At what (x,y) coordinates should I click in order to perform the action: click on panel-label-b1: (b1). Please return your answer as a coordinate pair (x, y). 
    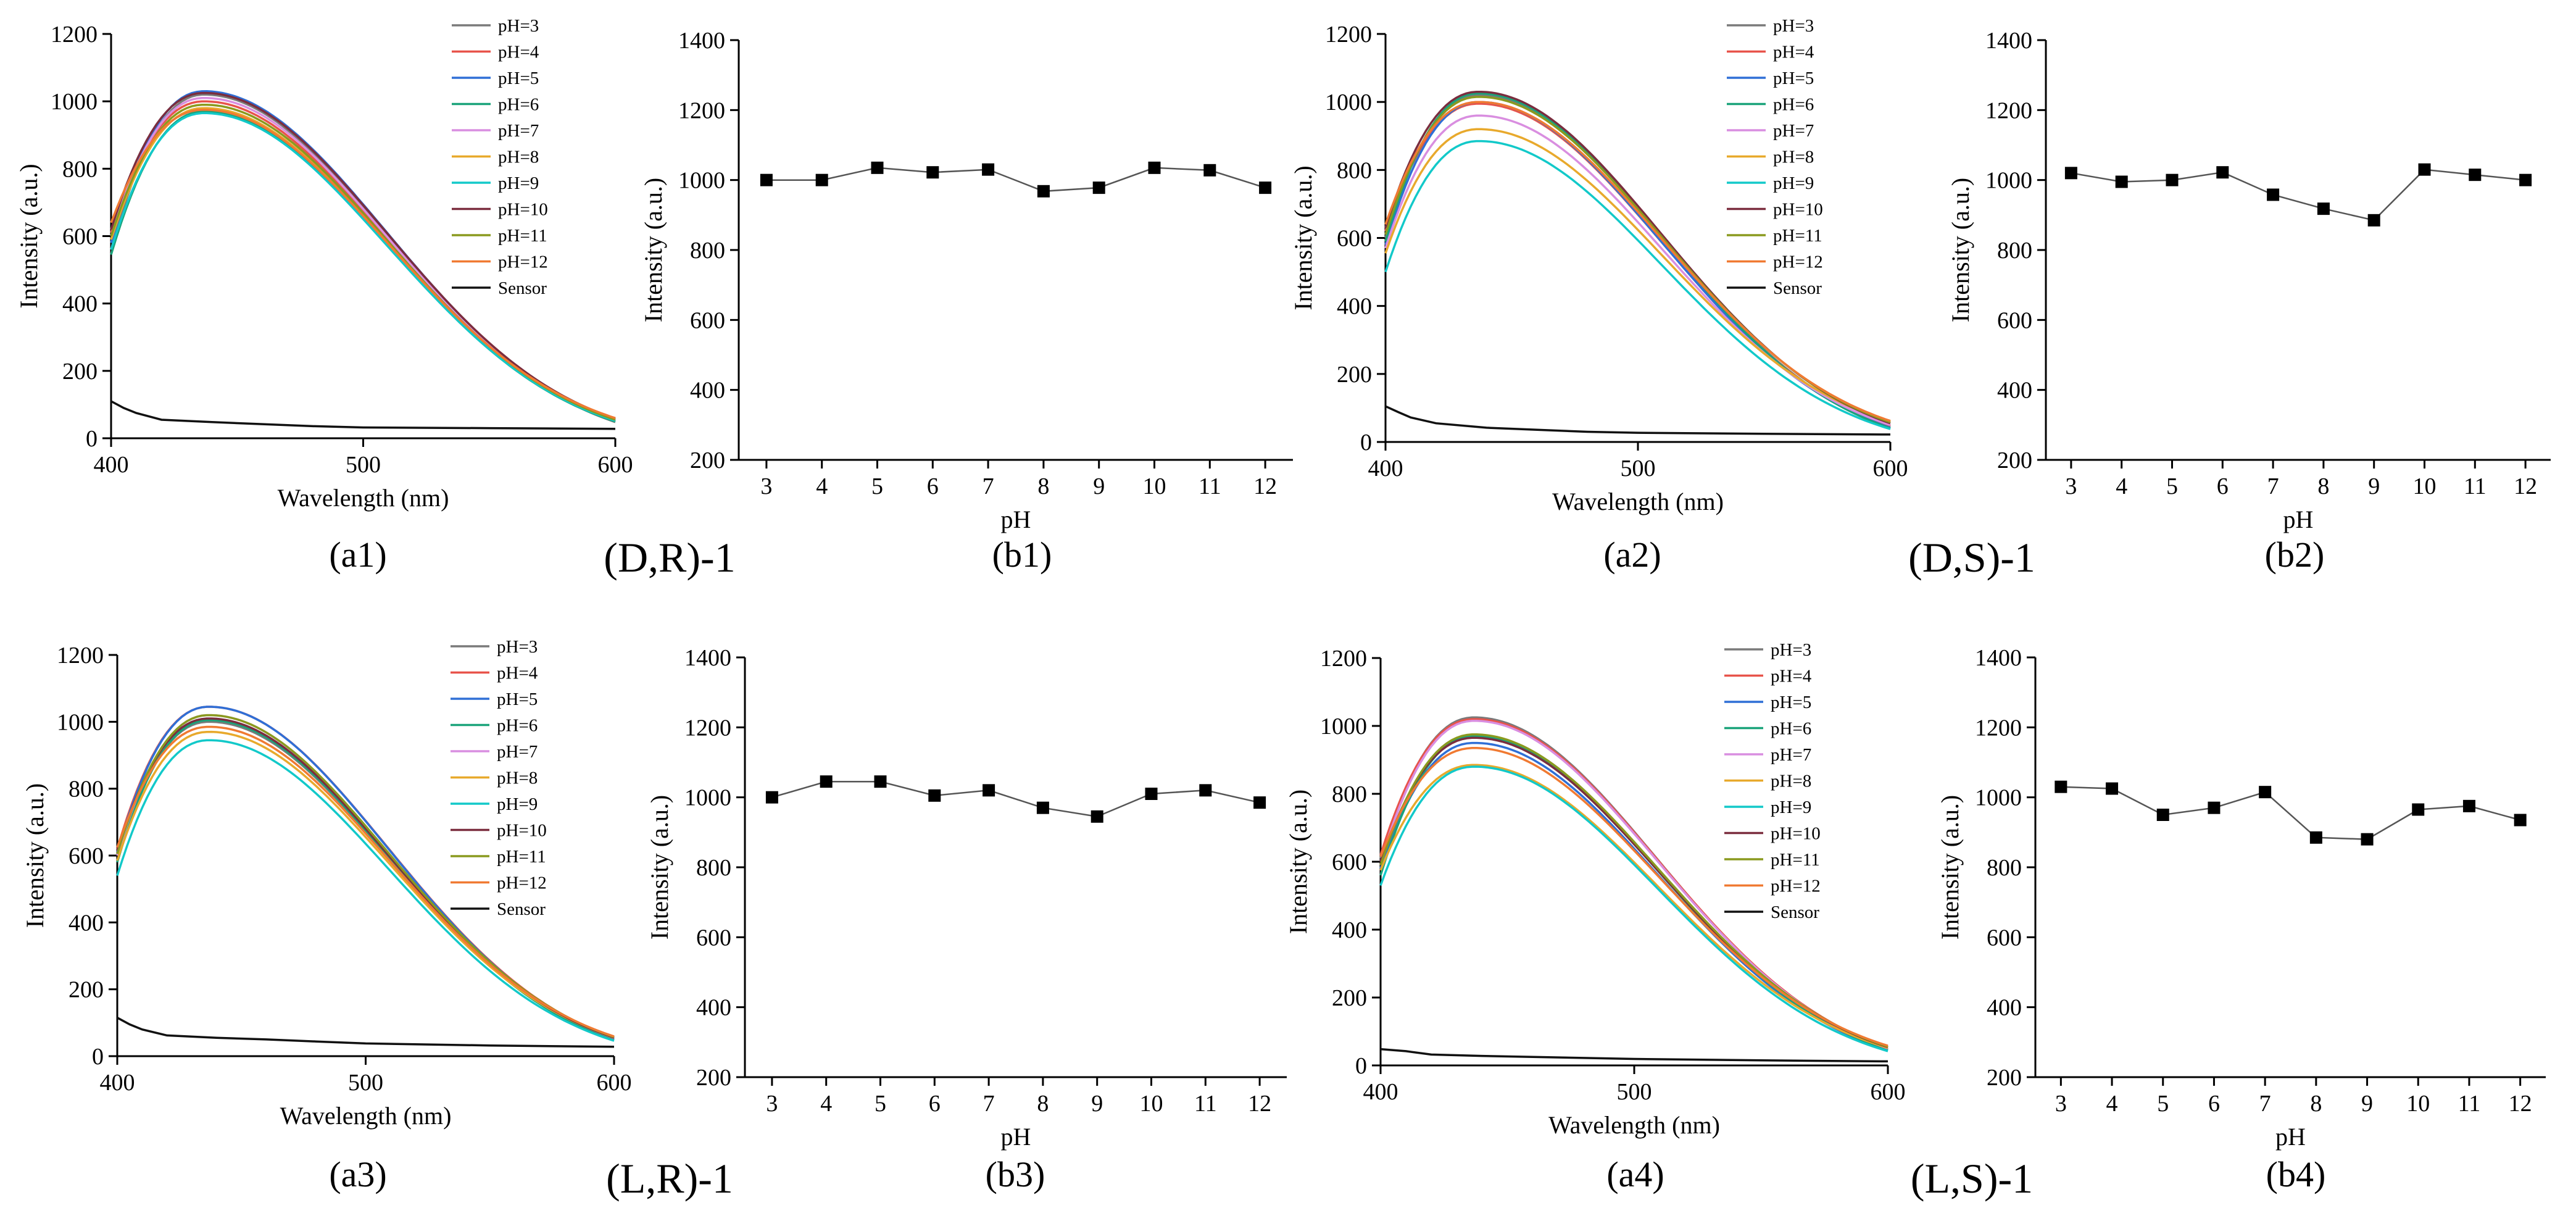
    Looking at the image, I should click on (1022, 555).